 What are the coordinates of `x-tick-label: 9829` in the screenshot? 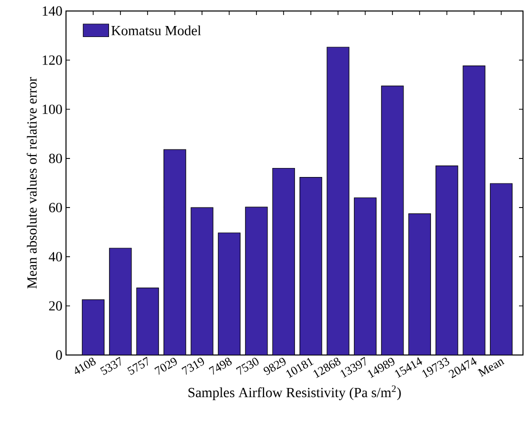 It's located at (275, 367).